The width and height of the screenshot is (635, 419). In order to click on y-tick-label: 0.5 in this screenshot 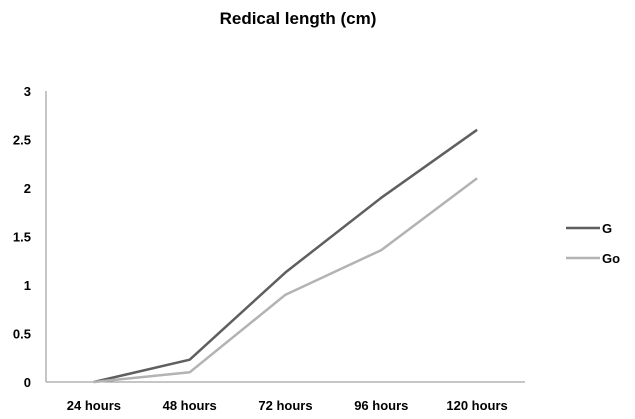, I will do `click(22, 334)`.